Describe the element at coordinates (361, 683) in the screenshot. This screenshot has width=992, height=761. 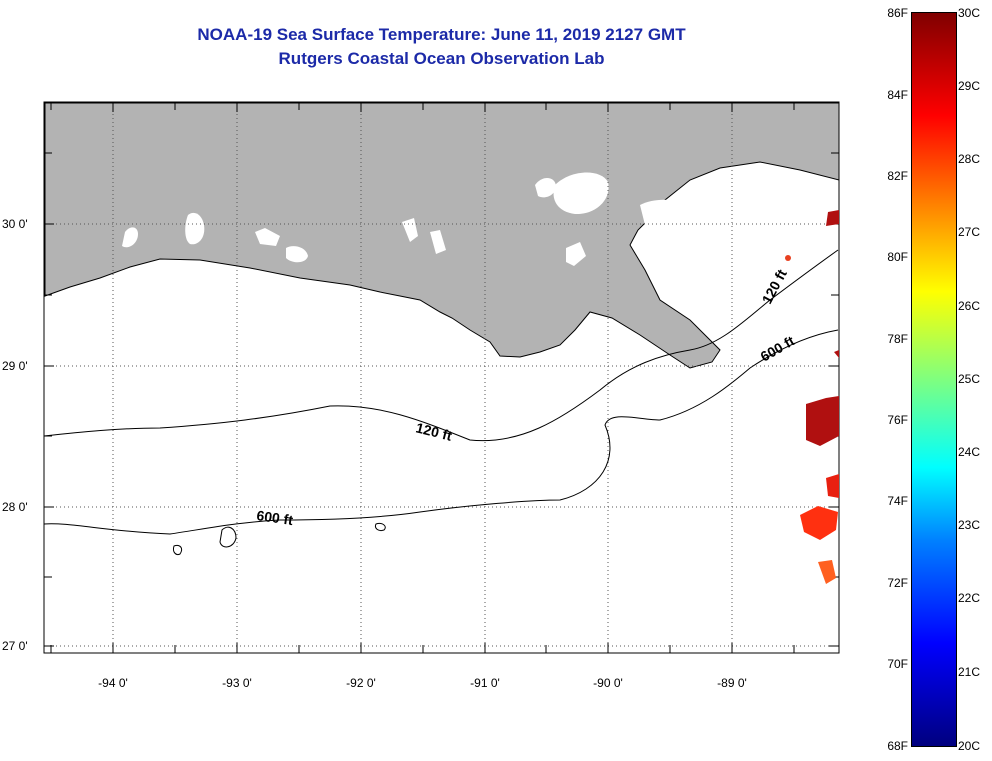
I see `lon-label: -92 0'` at that location.